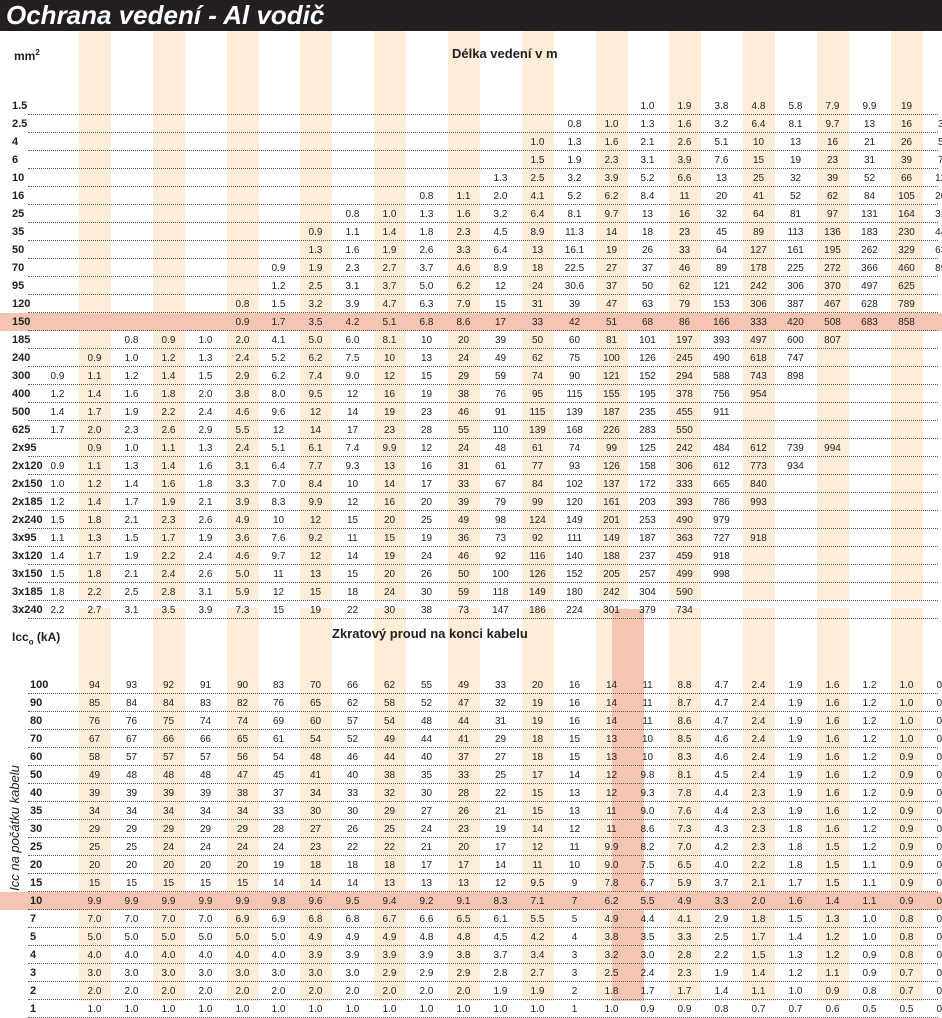  Describe the element at coordinates (94, 703) in the screenshot. I see `table-cell: 85` at that location.